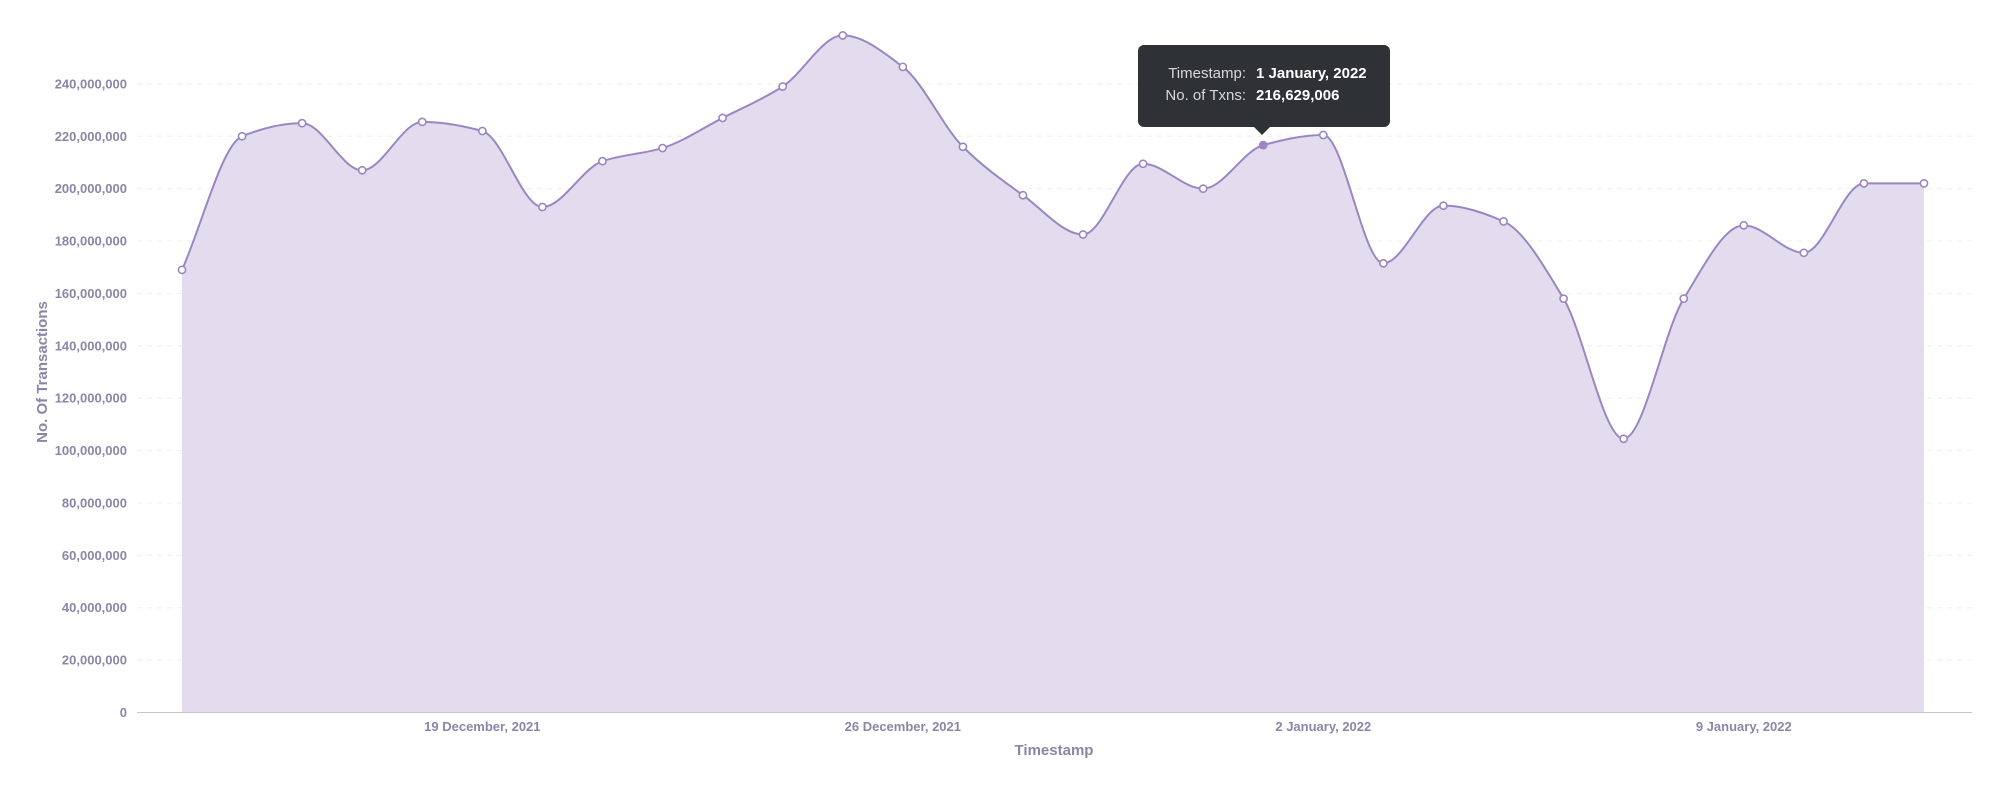 This screenshot has height=786, width=2000. I want to click on x-tick-label: 26 December, 2021, so click(903, 726).